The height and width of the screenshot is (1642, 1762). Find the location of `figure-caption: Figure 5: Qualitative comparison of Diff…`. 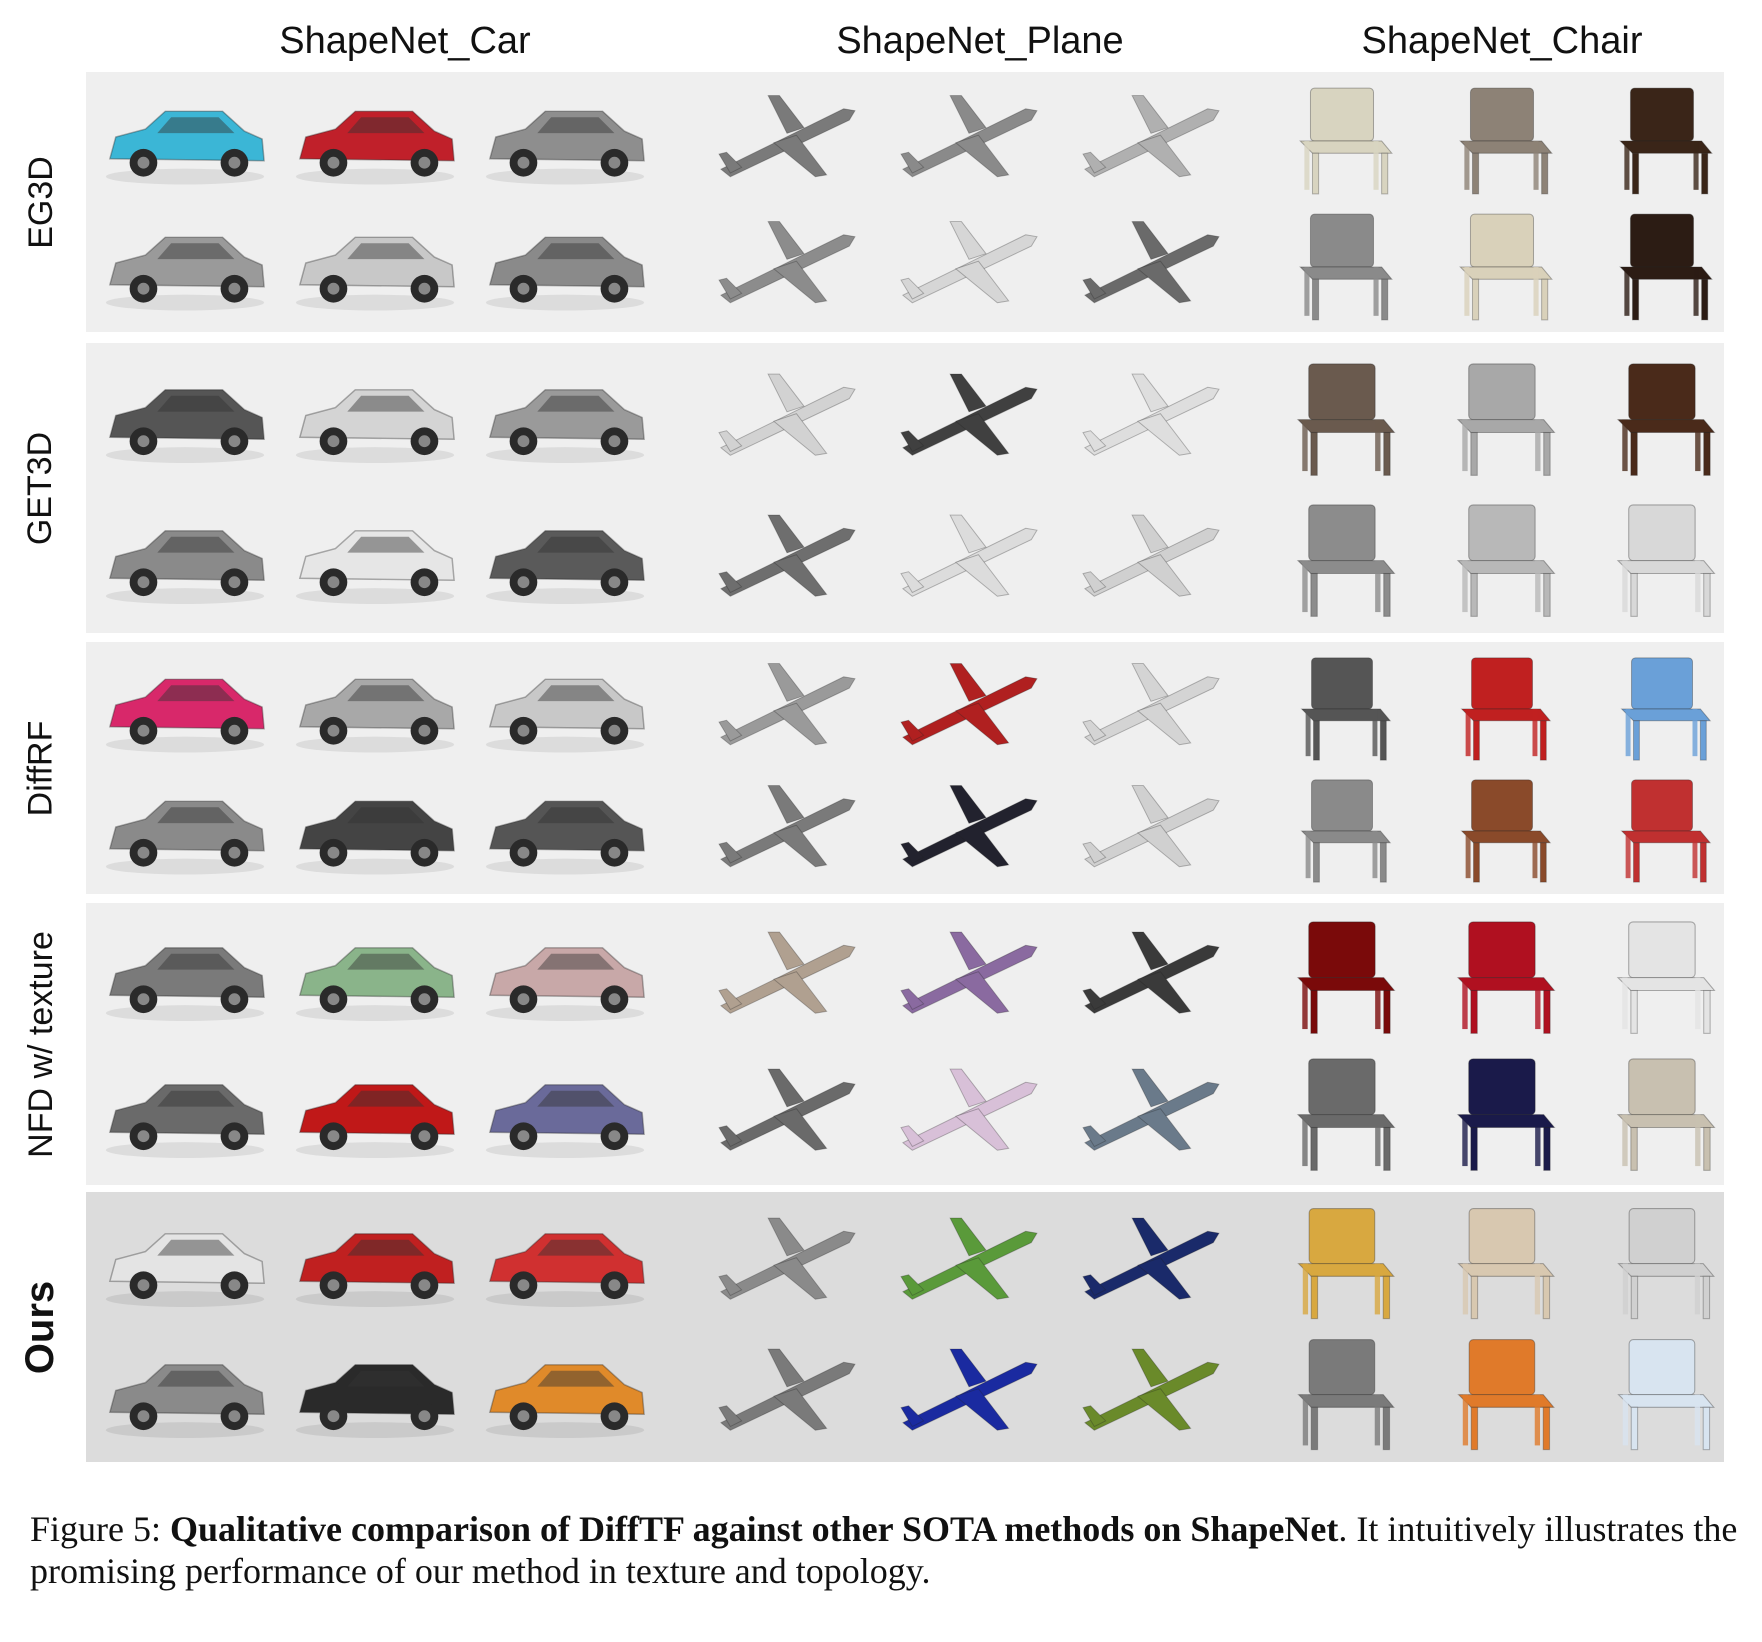

figure-caption: Figure 5: Qualitative comparison of Diff… is located at coordinates (885, 1550).